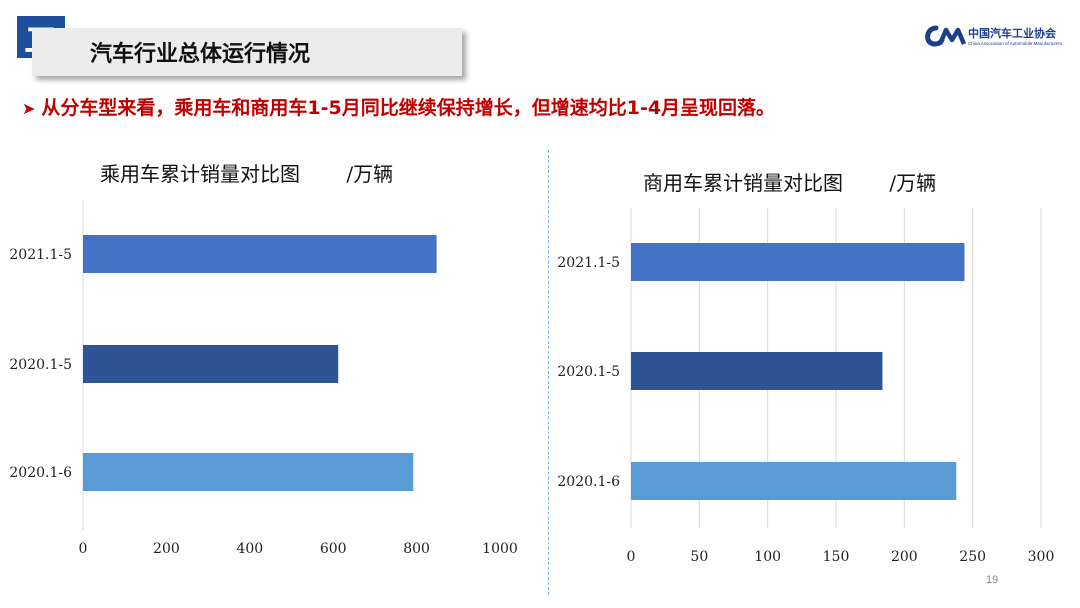  What do you see at coordinates (588, 263) in the screenshot?
I see `right-category-label: 2021.1-5` at bounding box center [588, 263].